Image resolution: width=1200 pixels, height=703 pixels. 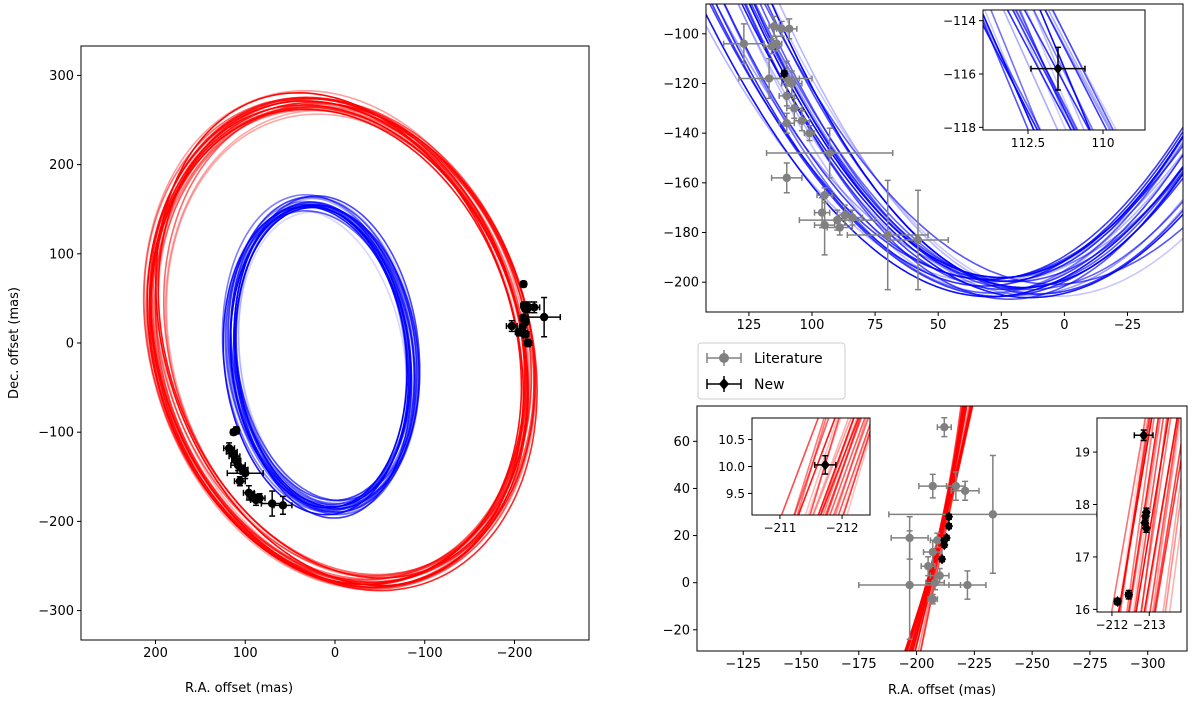 I want to click on y-tick-label: −300, so click(x=56, y=611).